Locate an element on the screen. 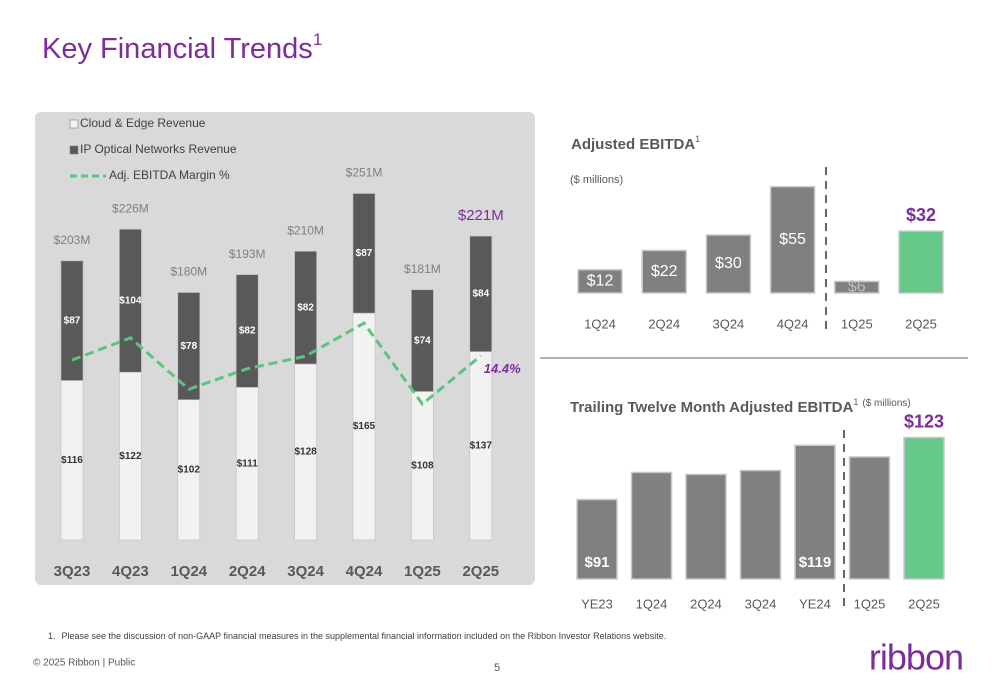  total-label: $210M is located at coordinates (305, 230).